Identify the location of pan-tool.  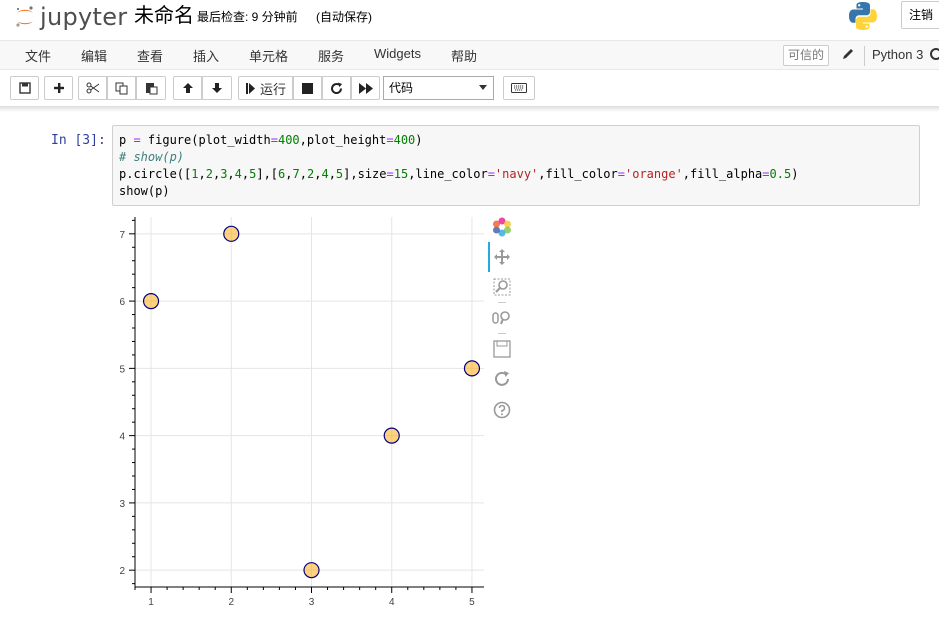
(502, 257).